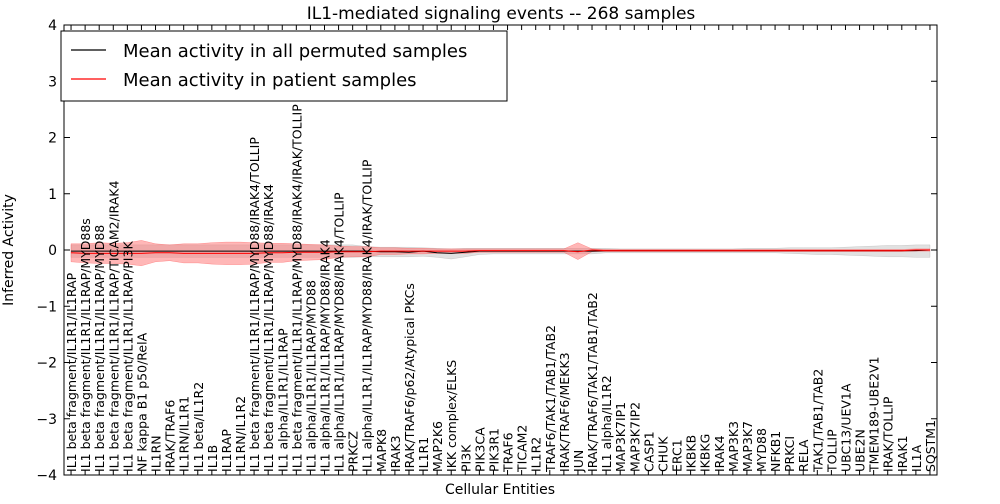  I want to click on x-tick-label: TAK1/TAB1/TAB2, so click(817, 421).